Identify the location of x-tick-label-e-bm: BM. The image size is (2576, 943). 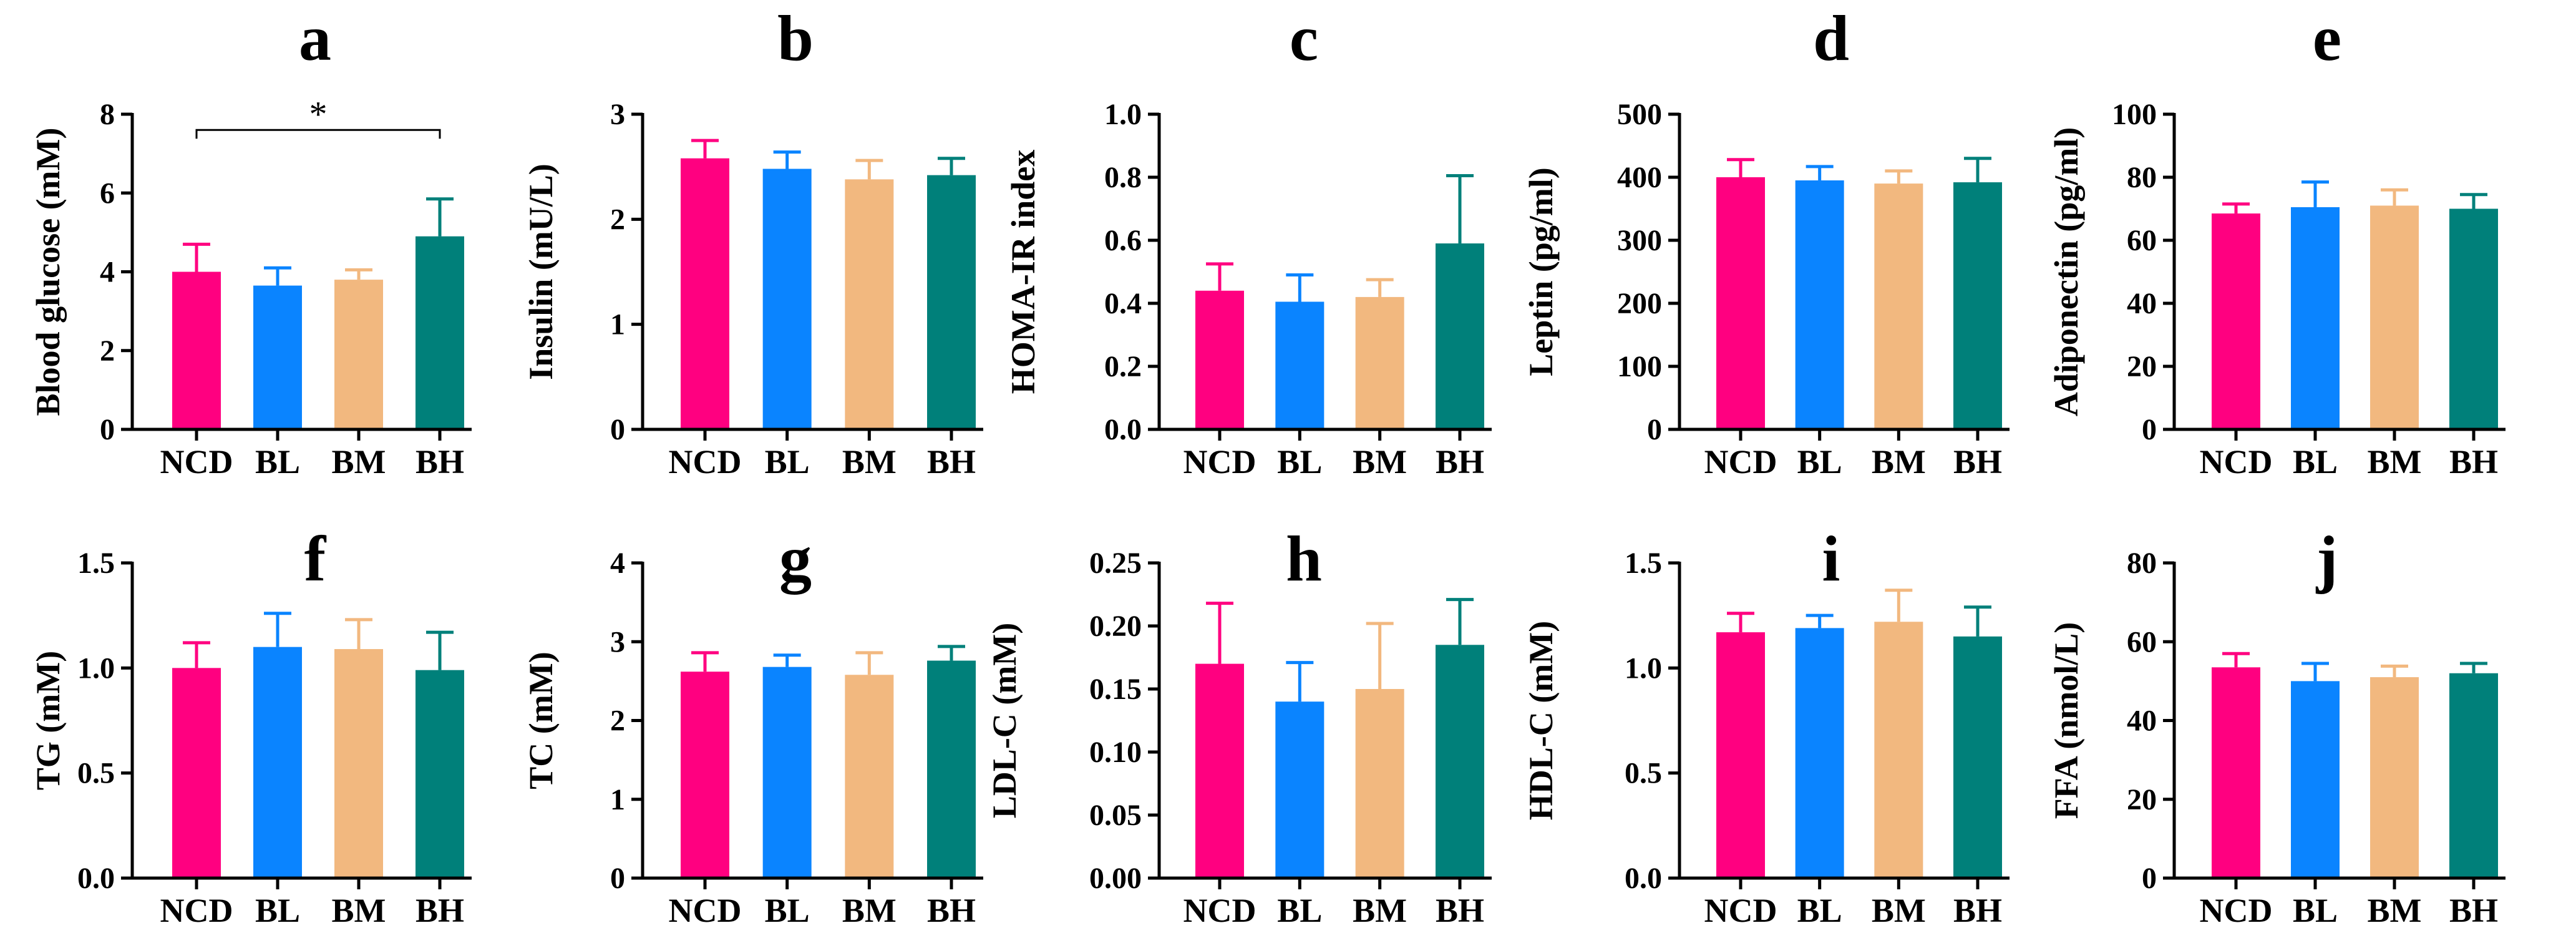
(2395, 462).